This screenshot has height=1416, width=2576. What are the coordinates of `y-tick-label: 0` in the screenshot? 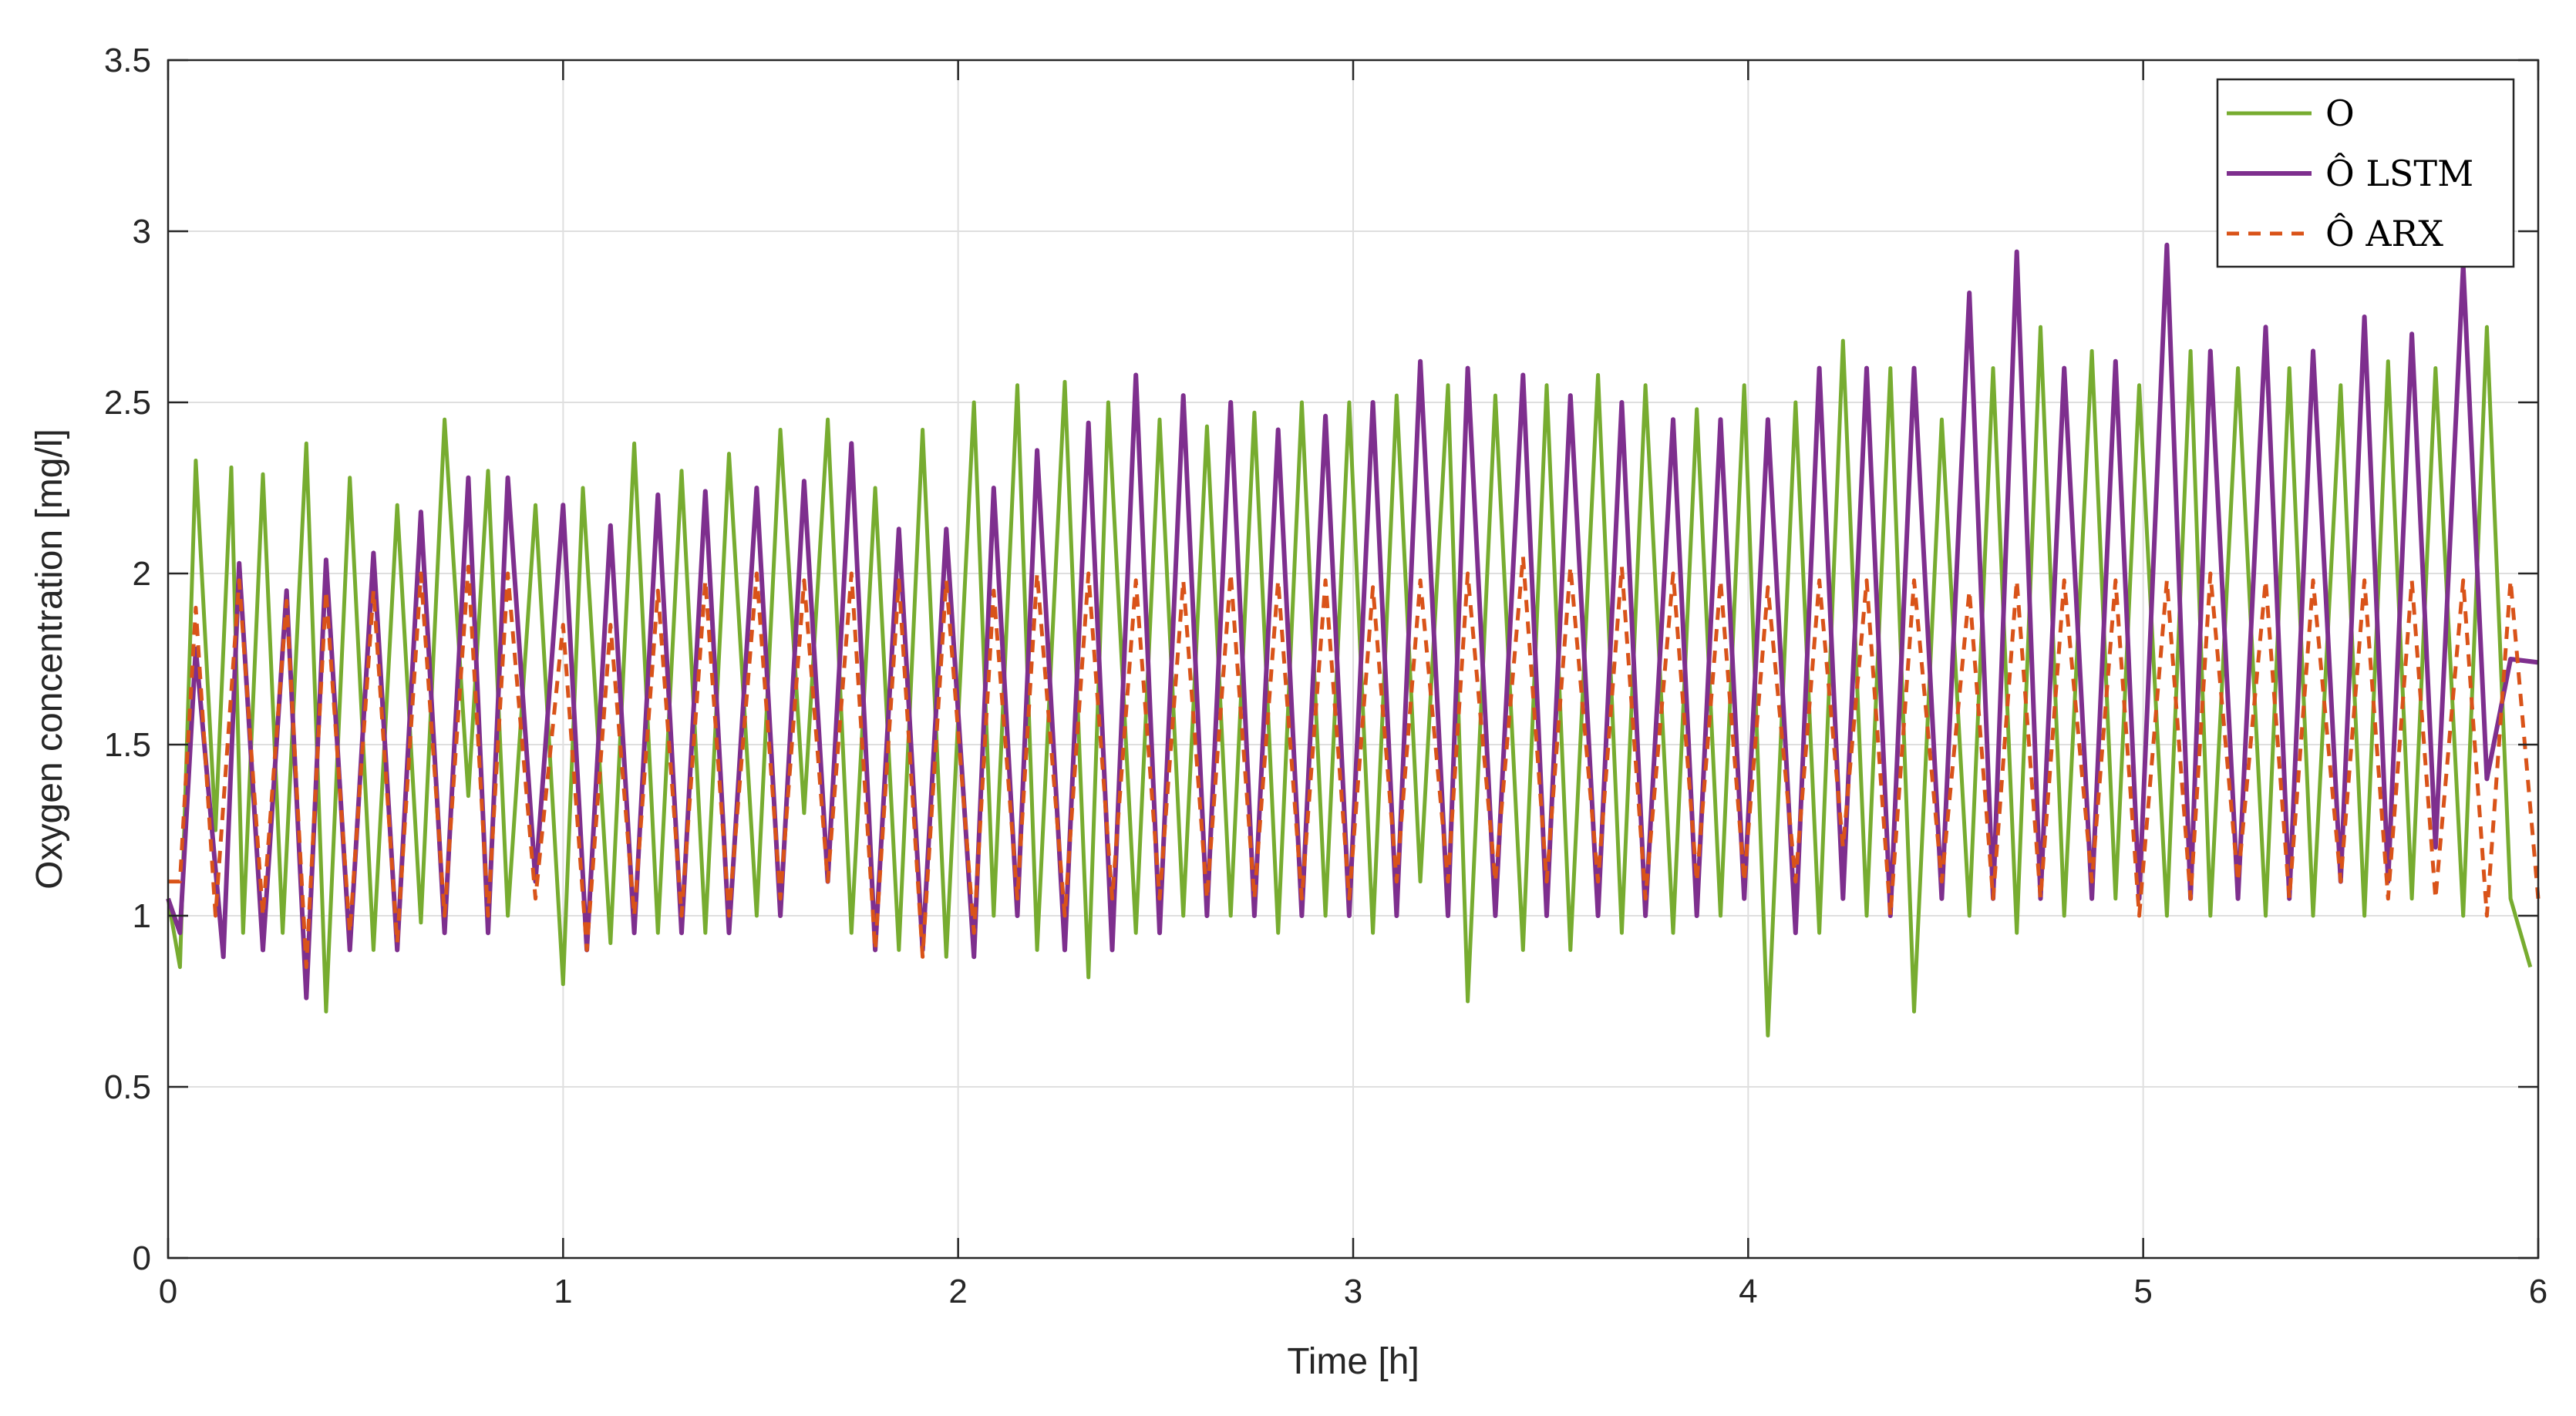 It's located at (142, 1258).